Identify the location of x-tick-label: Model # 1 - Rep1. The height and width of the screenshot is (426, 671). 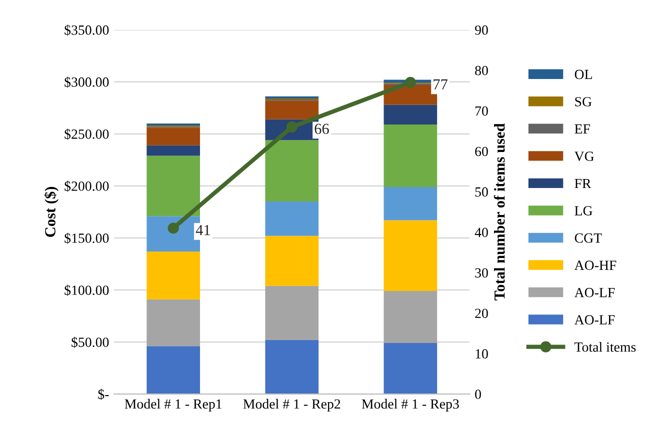
(173, 405).